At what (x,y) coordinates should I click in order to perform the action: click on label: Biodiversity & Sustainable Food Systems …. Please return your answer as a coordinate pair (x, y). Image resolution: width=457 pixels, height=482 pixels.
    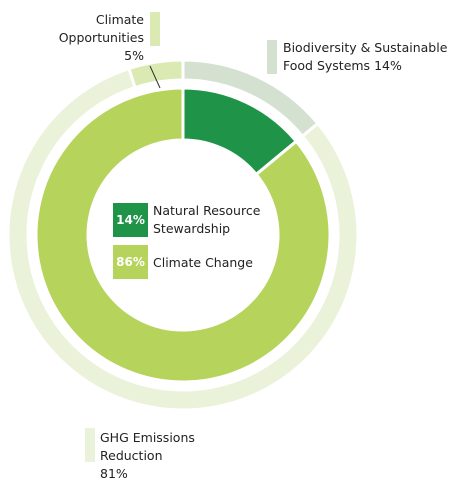
    Looking at the image, I should click on (369, 57).